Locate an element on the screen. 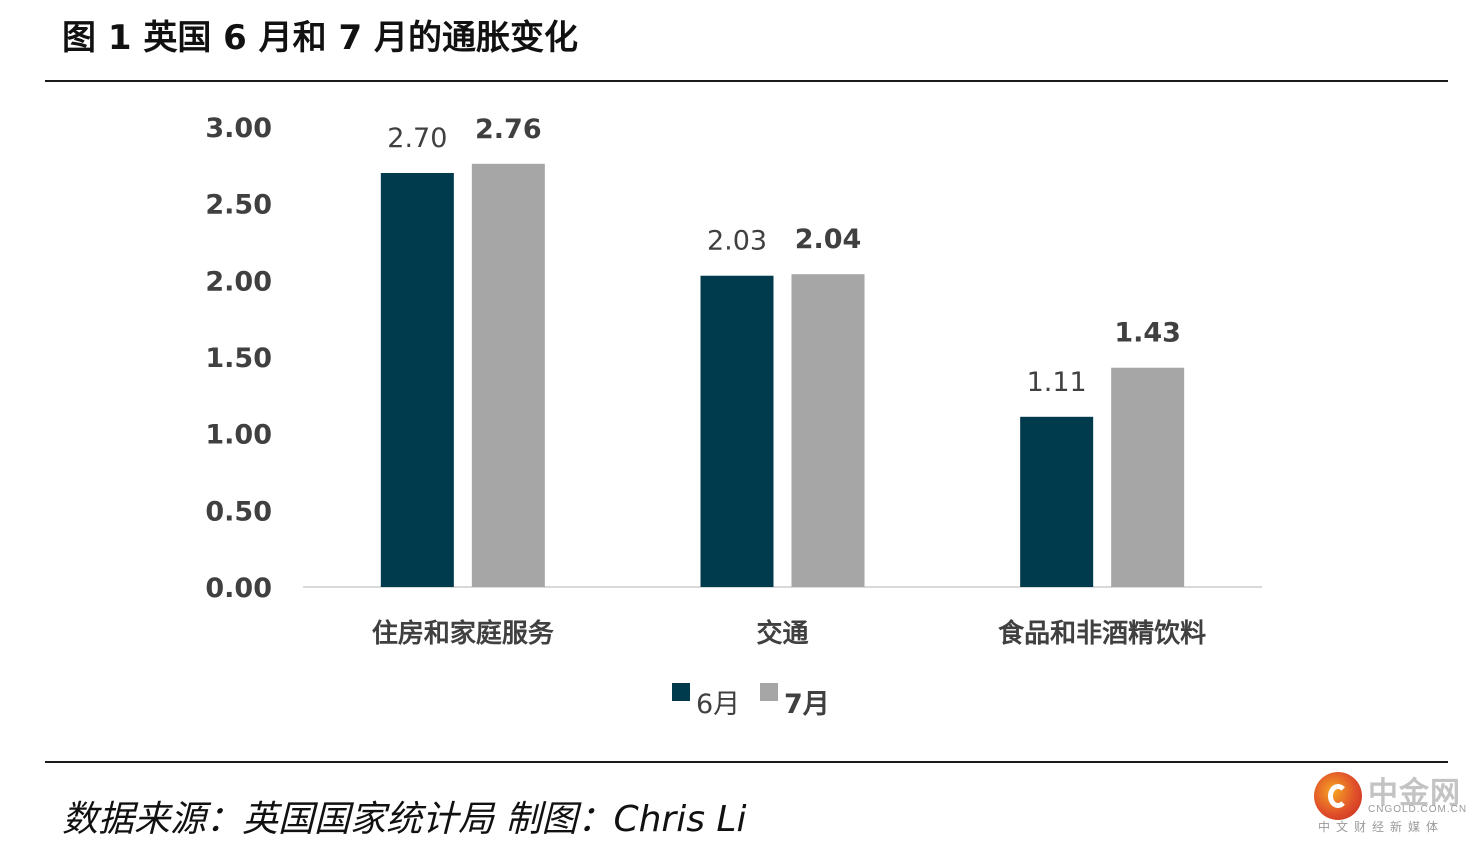 This screenshot has width=1474, height=842. logo-name: 中金网 is located at coordinates (1414, 793).